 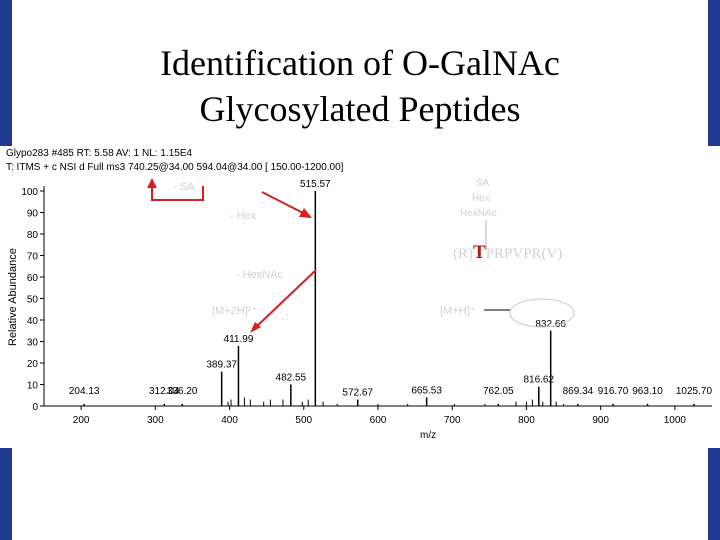 I want to click on peak-label: 312.04, so click(x=164, y=391).